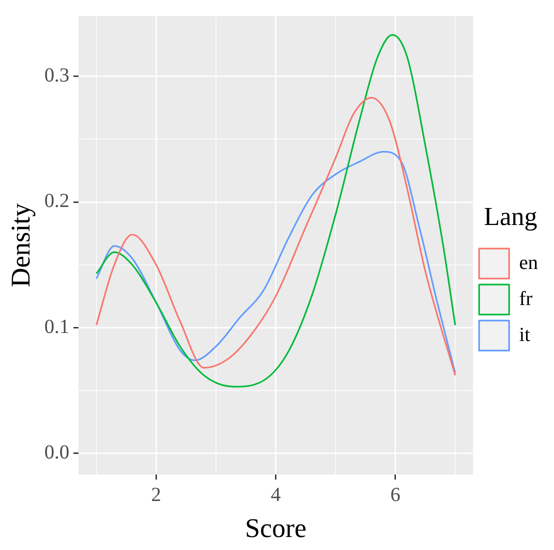 This screenshot has height=550, width=554. I want to click on legend-label: fr, so click(526, 299).